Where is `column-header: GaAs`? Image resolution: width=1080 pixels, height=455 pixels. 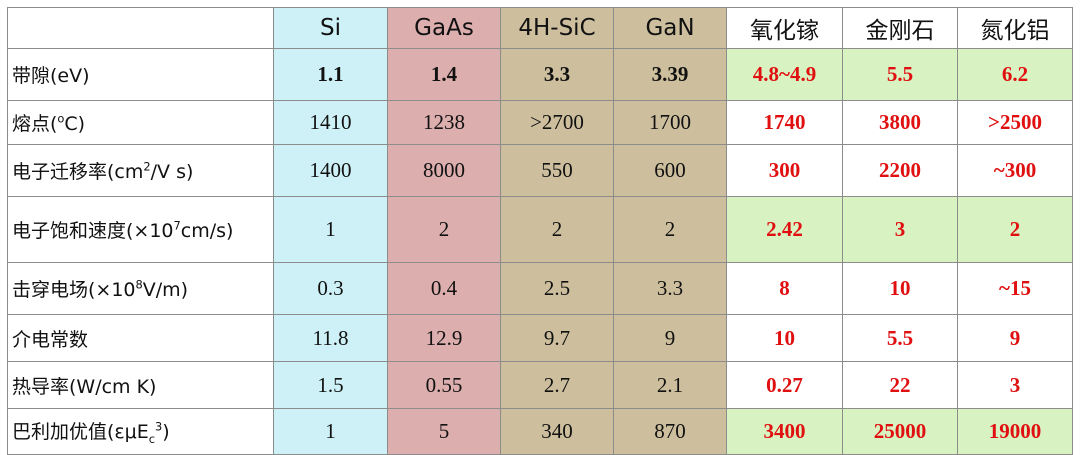
column-header: GaAs is located at coordinates (444, 28).